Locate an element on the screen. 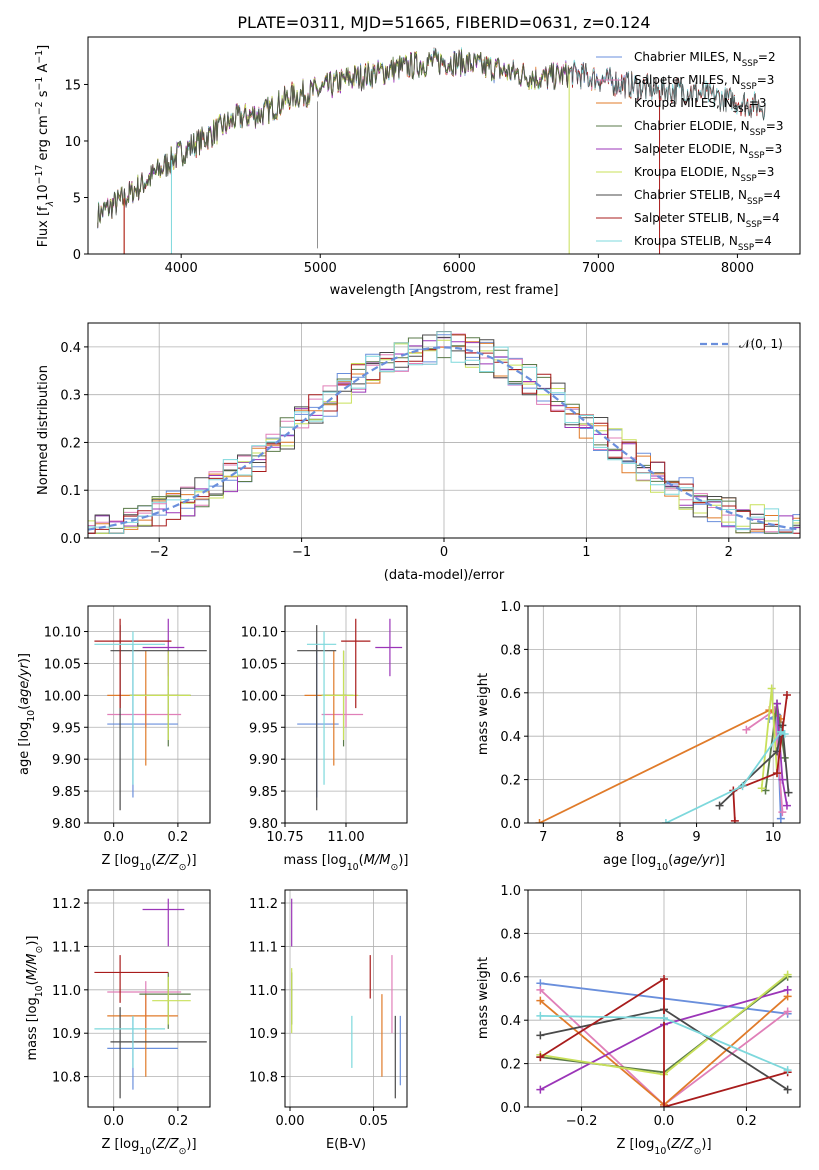 The image size is (819, 1170). label-part: Chabrier STELIB, N is located at coordinates (690, 195).